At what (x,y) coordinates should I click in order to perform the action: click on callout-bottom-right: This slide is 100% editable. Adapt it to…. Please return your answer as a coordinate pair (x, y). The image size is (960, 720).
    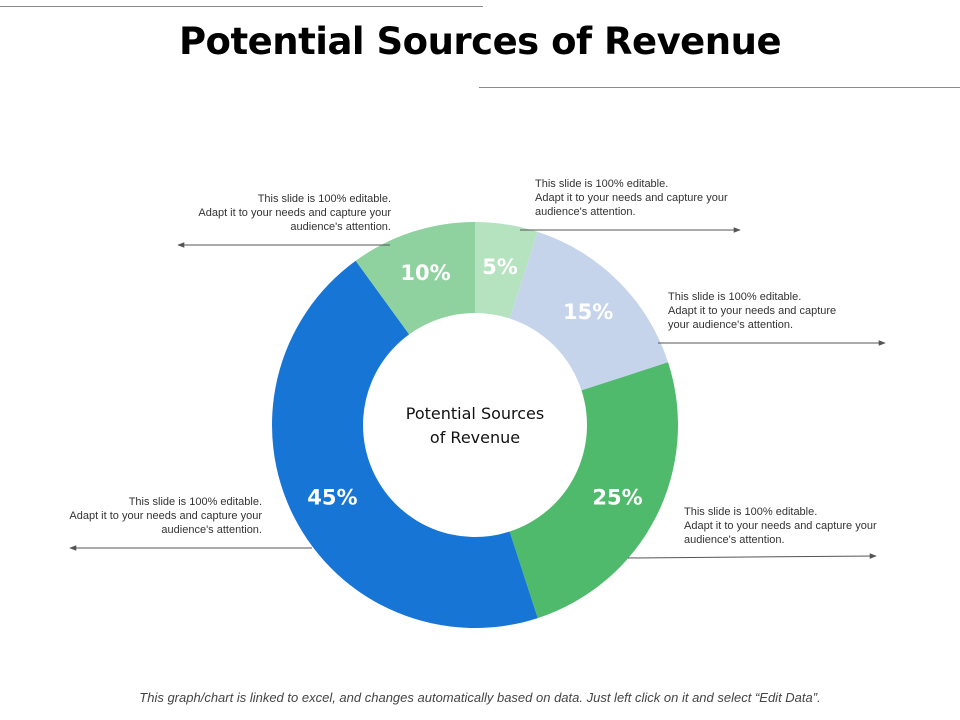
    Looking at the image, I should click on (799, 526).